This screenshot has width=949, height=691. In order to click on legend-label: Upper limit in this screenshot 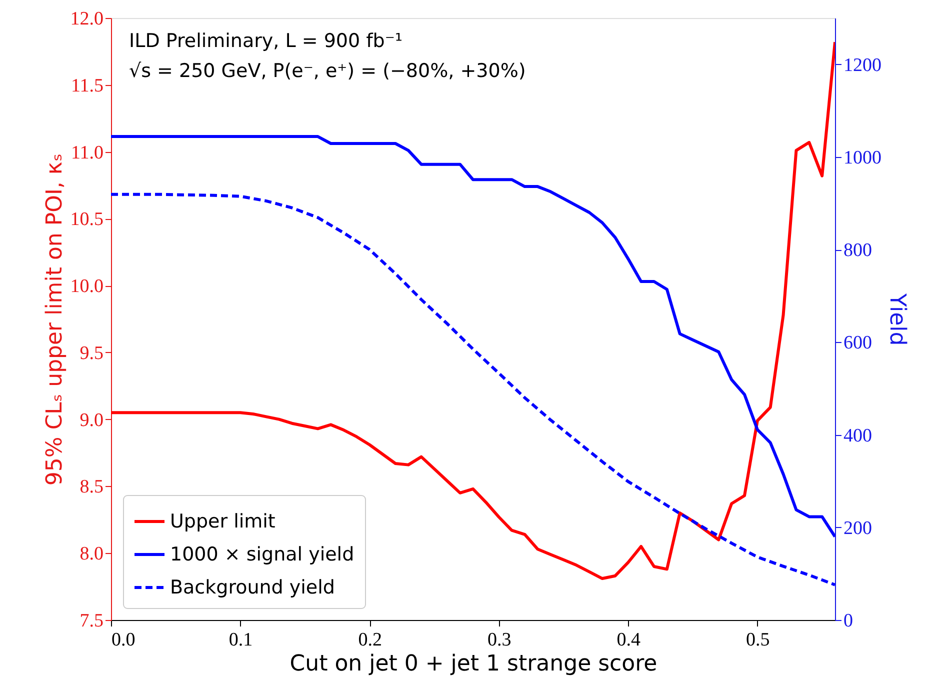, I will do `click(223, 521)`.